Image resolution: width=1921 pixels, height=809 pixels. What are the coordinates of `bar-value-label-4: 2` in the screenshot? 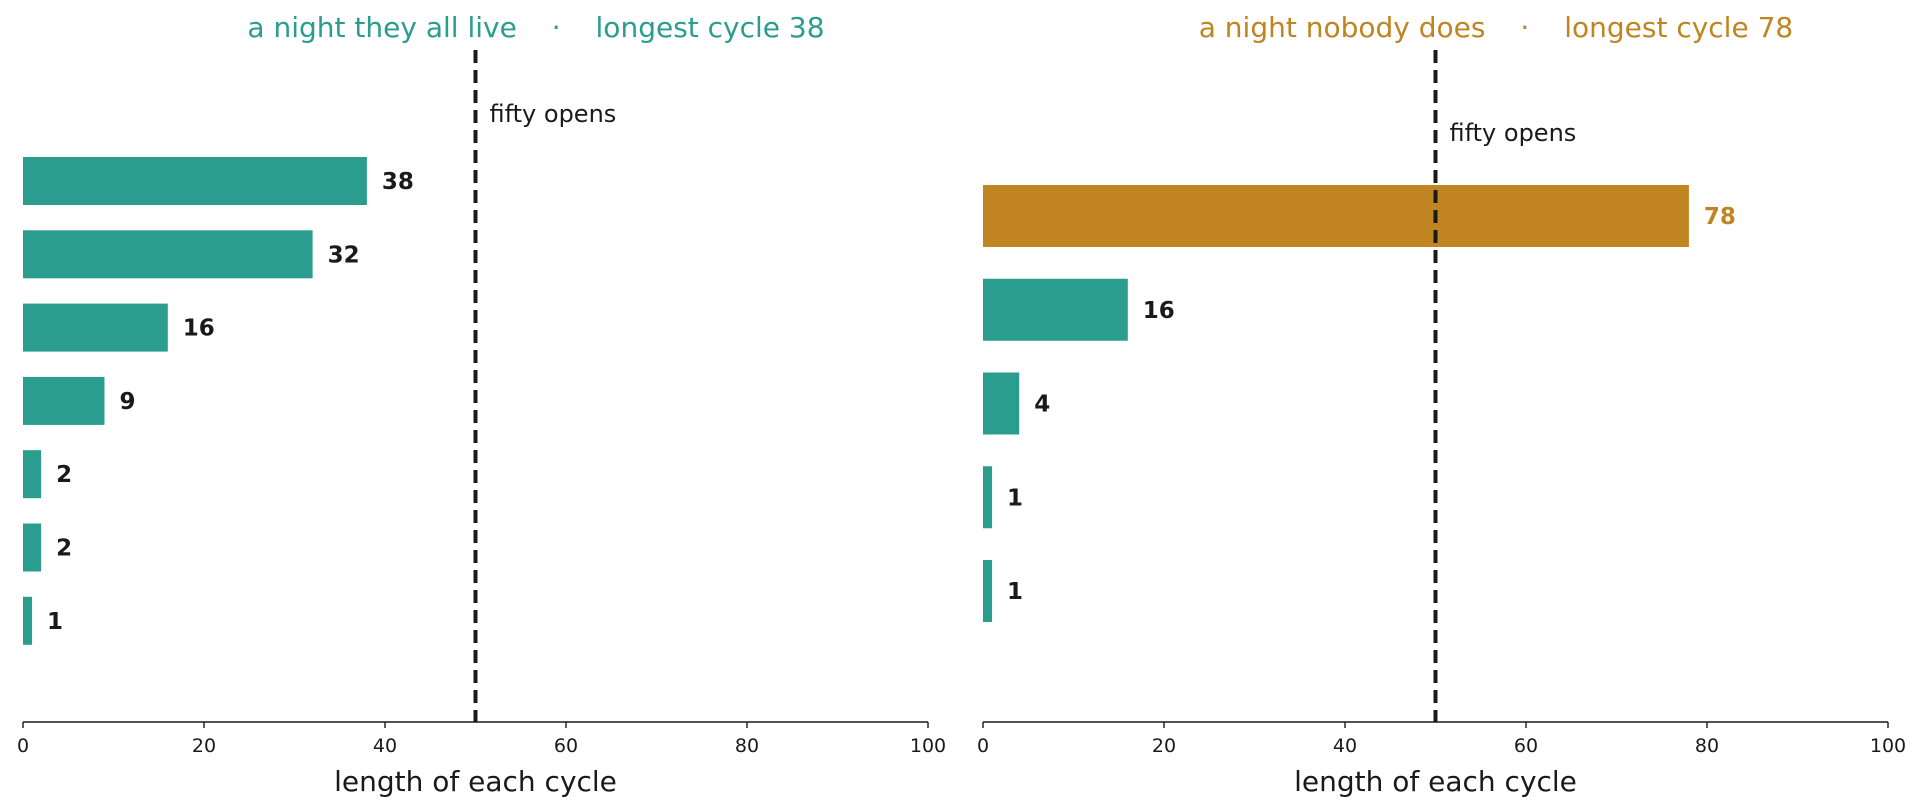 It's located at (64, 475).